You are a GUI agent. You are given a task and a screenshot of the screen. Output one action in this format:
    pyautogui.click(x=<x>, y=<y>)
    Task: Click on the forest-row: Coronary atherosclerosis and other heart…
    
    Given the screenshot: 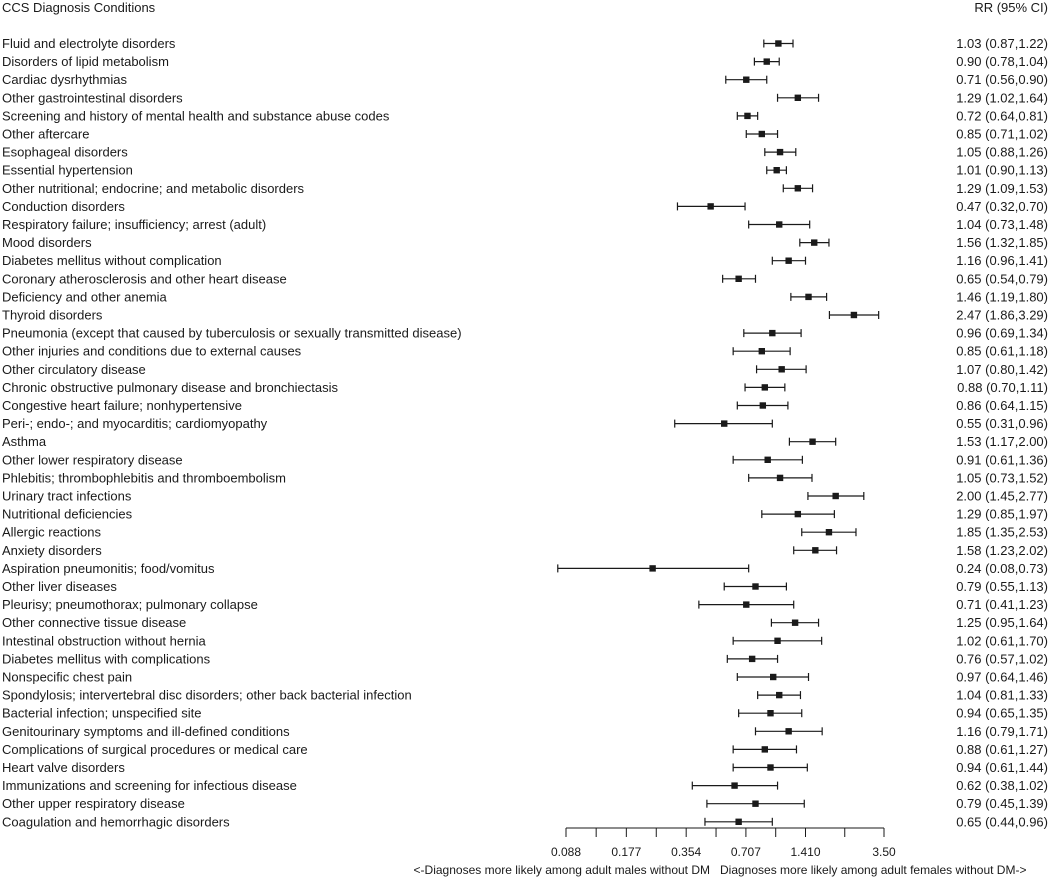 What is the action you would take?
    pyautogui.click(x=525, y=278)
    